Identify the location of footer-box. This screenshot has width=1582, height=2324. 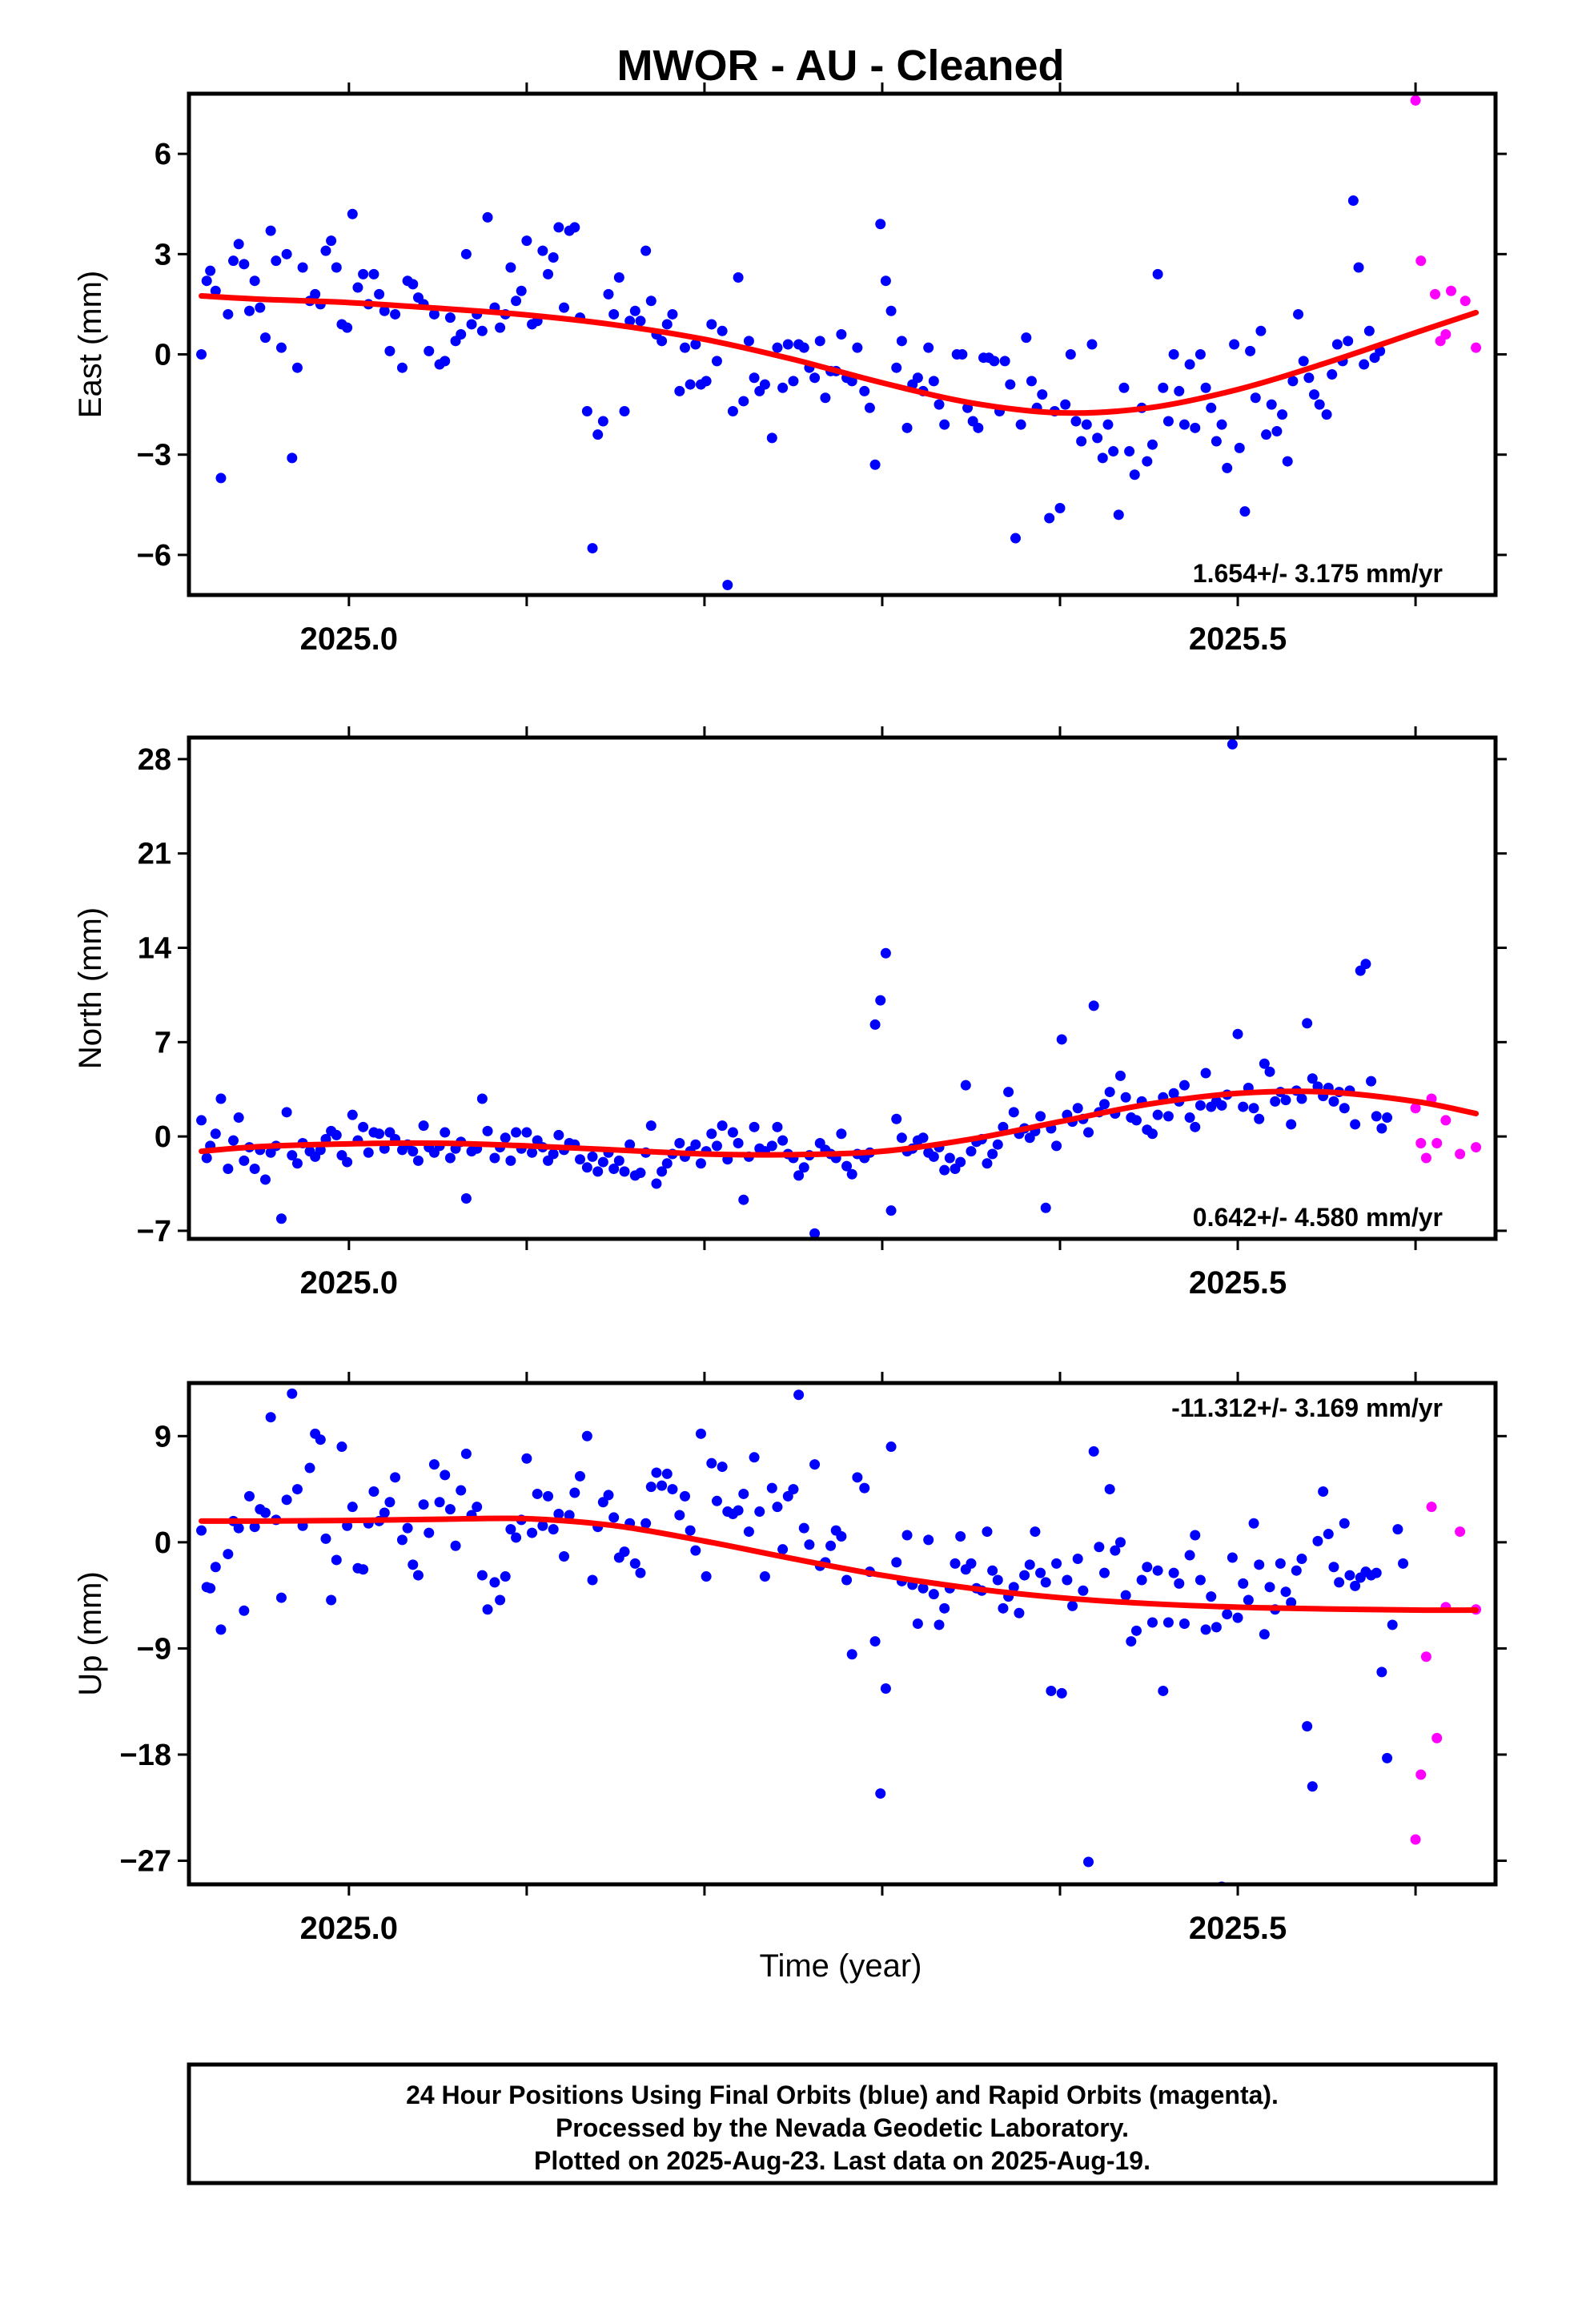
(843, 2123).